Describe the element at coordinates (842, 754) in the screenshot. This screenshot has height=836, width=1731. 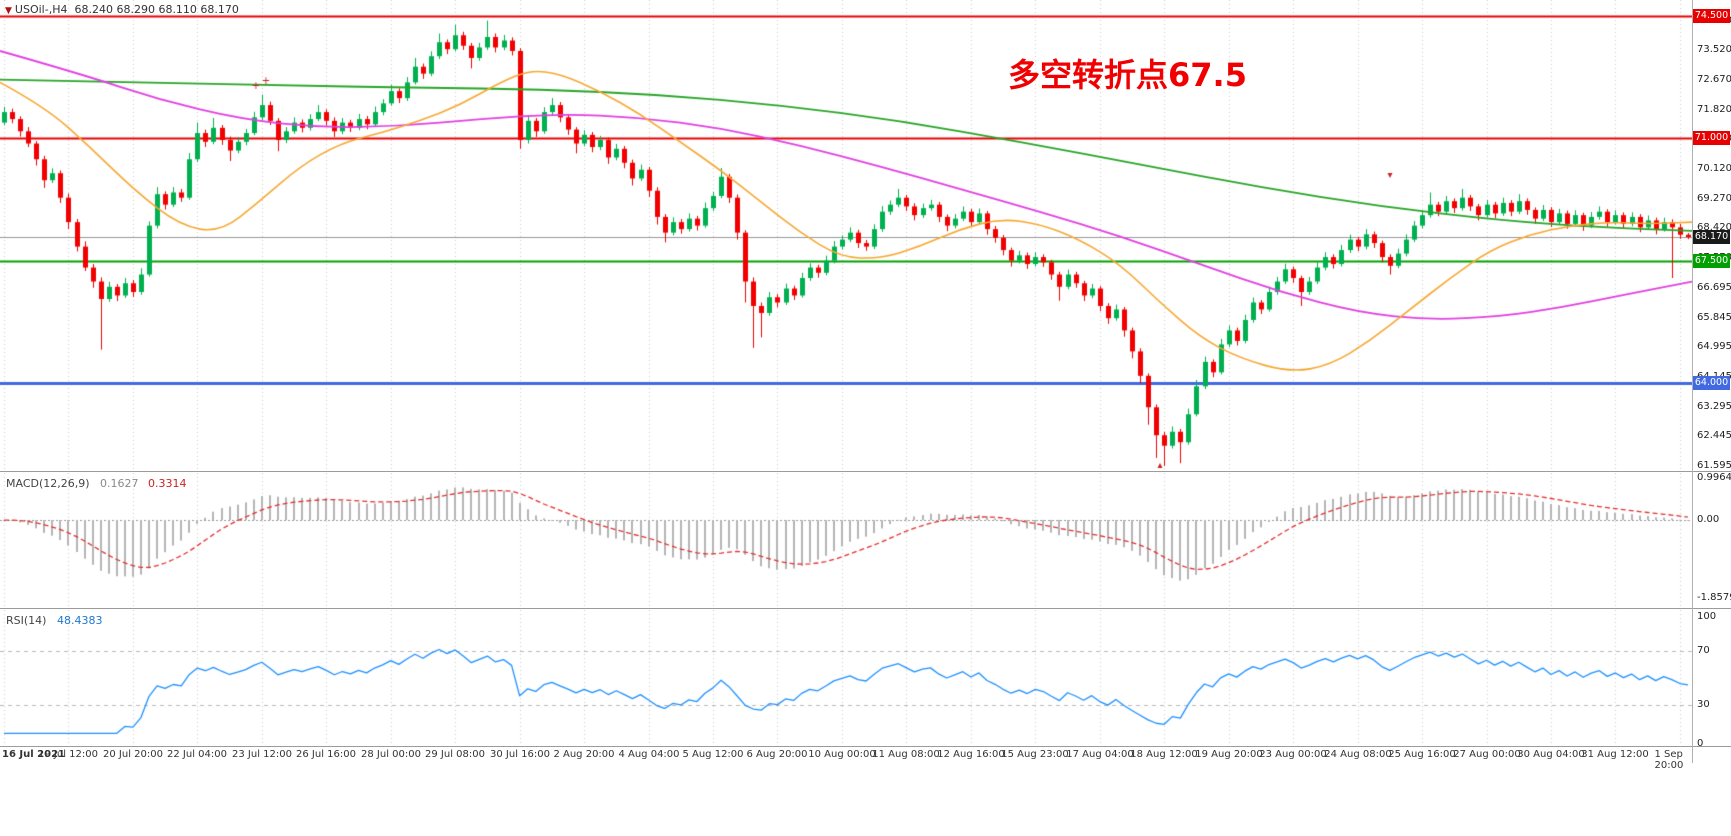
I see `time-axis-label: 10 Aug 00:00` at that location.